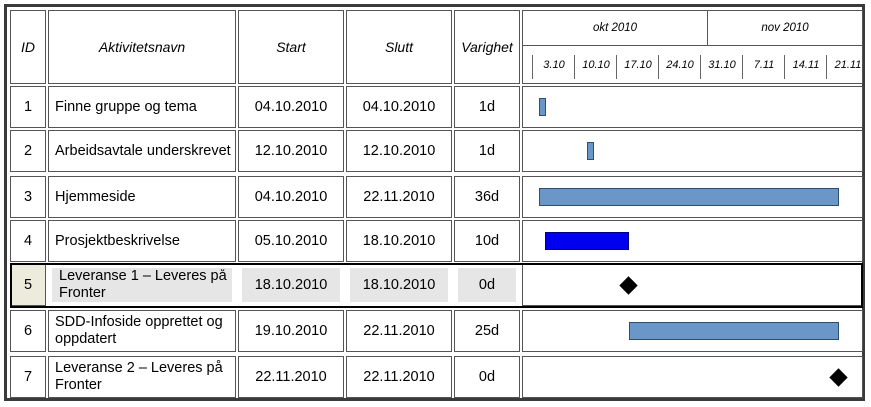 This screenshot has height=407, width=871. What do you see at coordinates (291, 47) in the screenshot?
I see `start-header: Start` at bounding box center [291, 47].